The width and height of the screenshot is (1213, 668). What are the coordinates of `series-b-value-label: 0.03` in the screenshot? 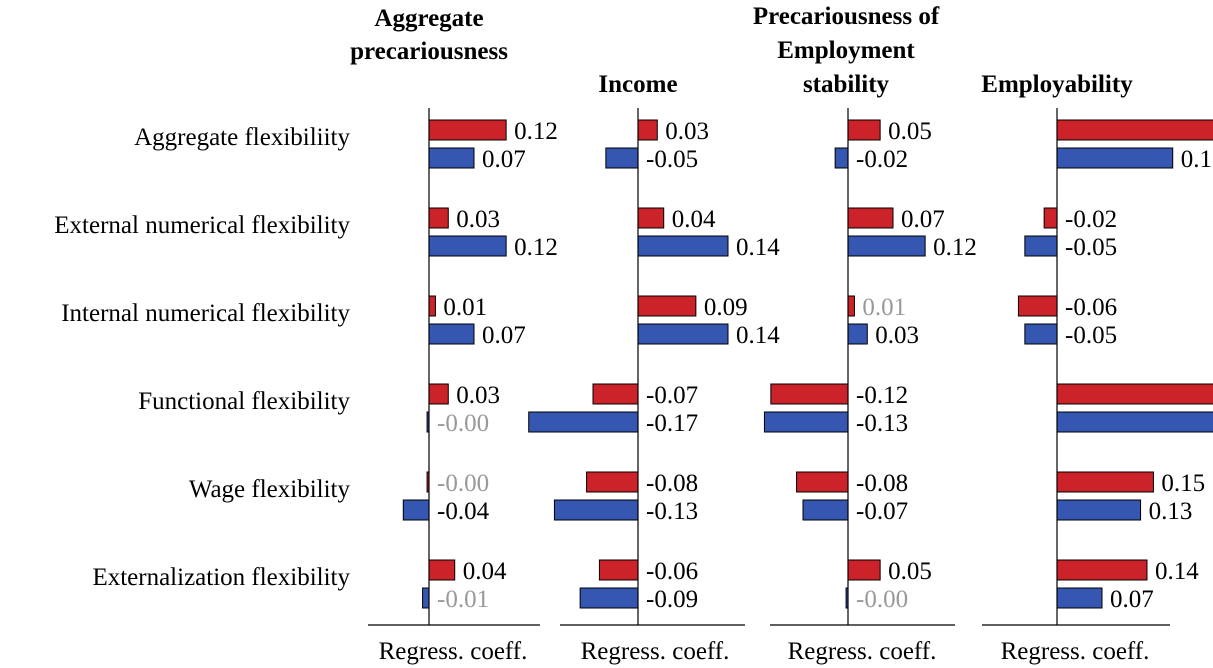 It's located at (897, 335).